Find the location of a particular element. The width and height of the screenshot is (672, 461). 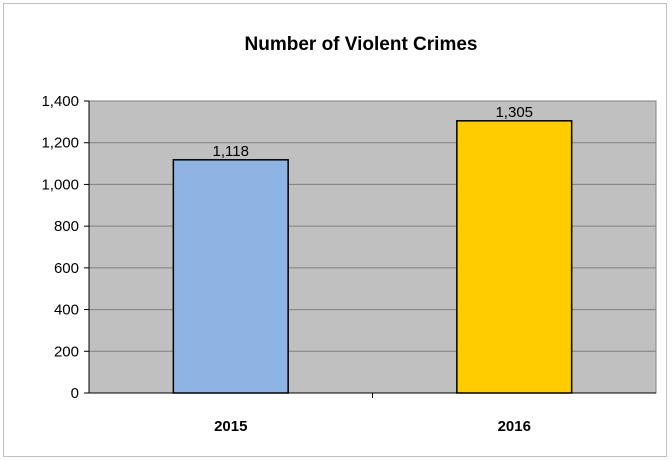

x-category-label: 2016 is located at coordinates (514, 426).